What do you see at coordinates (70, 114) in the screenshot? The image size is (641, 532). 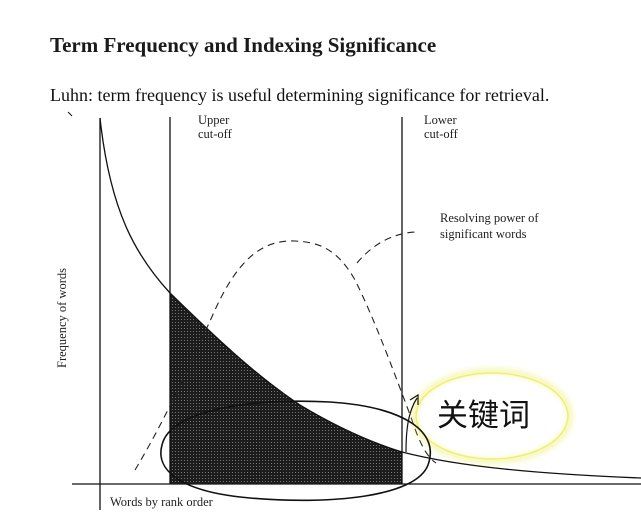 I see `y-axis-tick` at bounding box center [70, 114].